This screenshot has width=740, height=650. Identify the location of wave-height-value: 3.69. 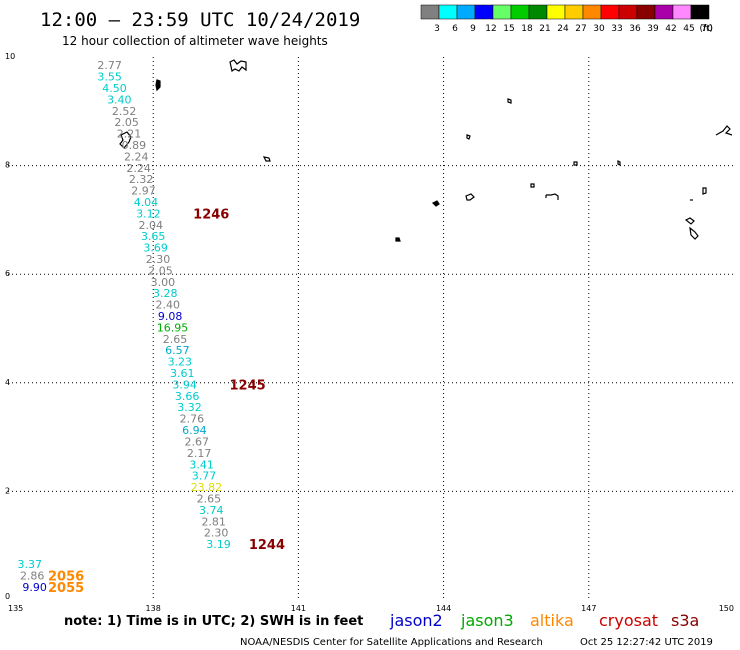
(155, 248).